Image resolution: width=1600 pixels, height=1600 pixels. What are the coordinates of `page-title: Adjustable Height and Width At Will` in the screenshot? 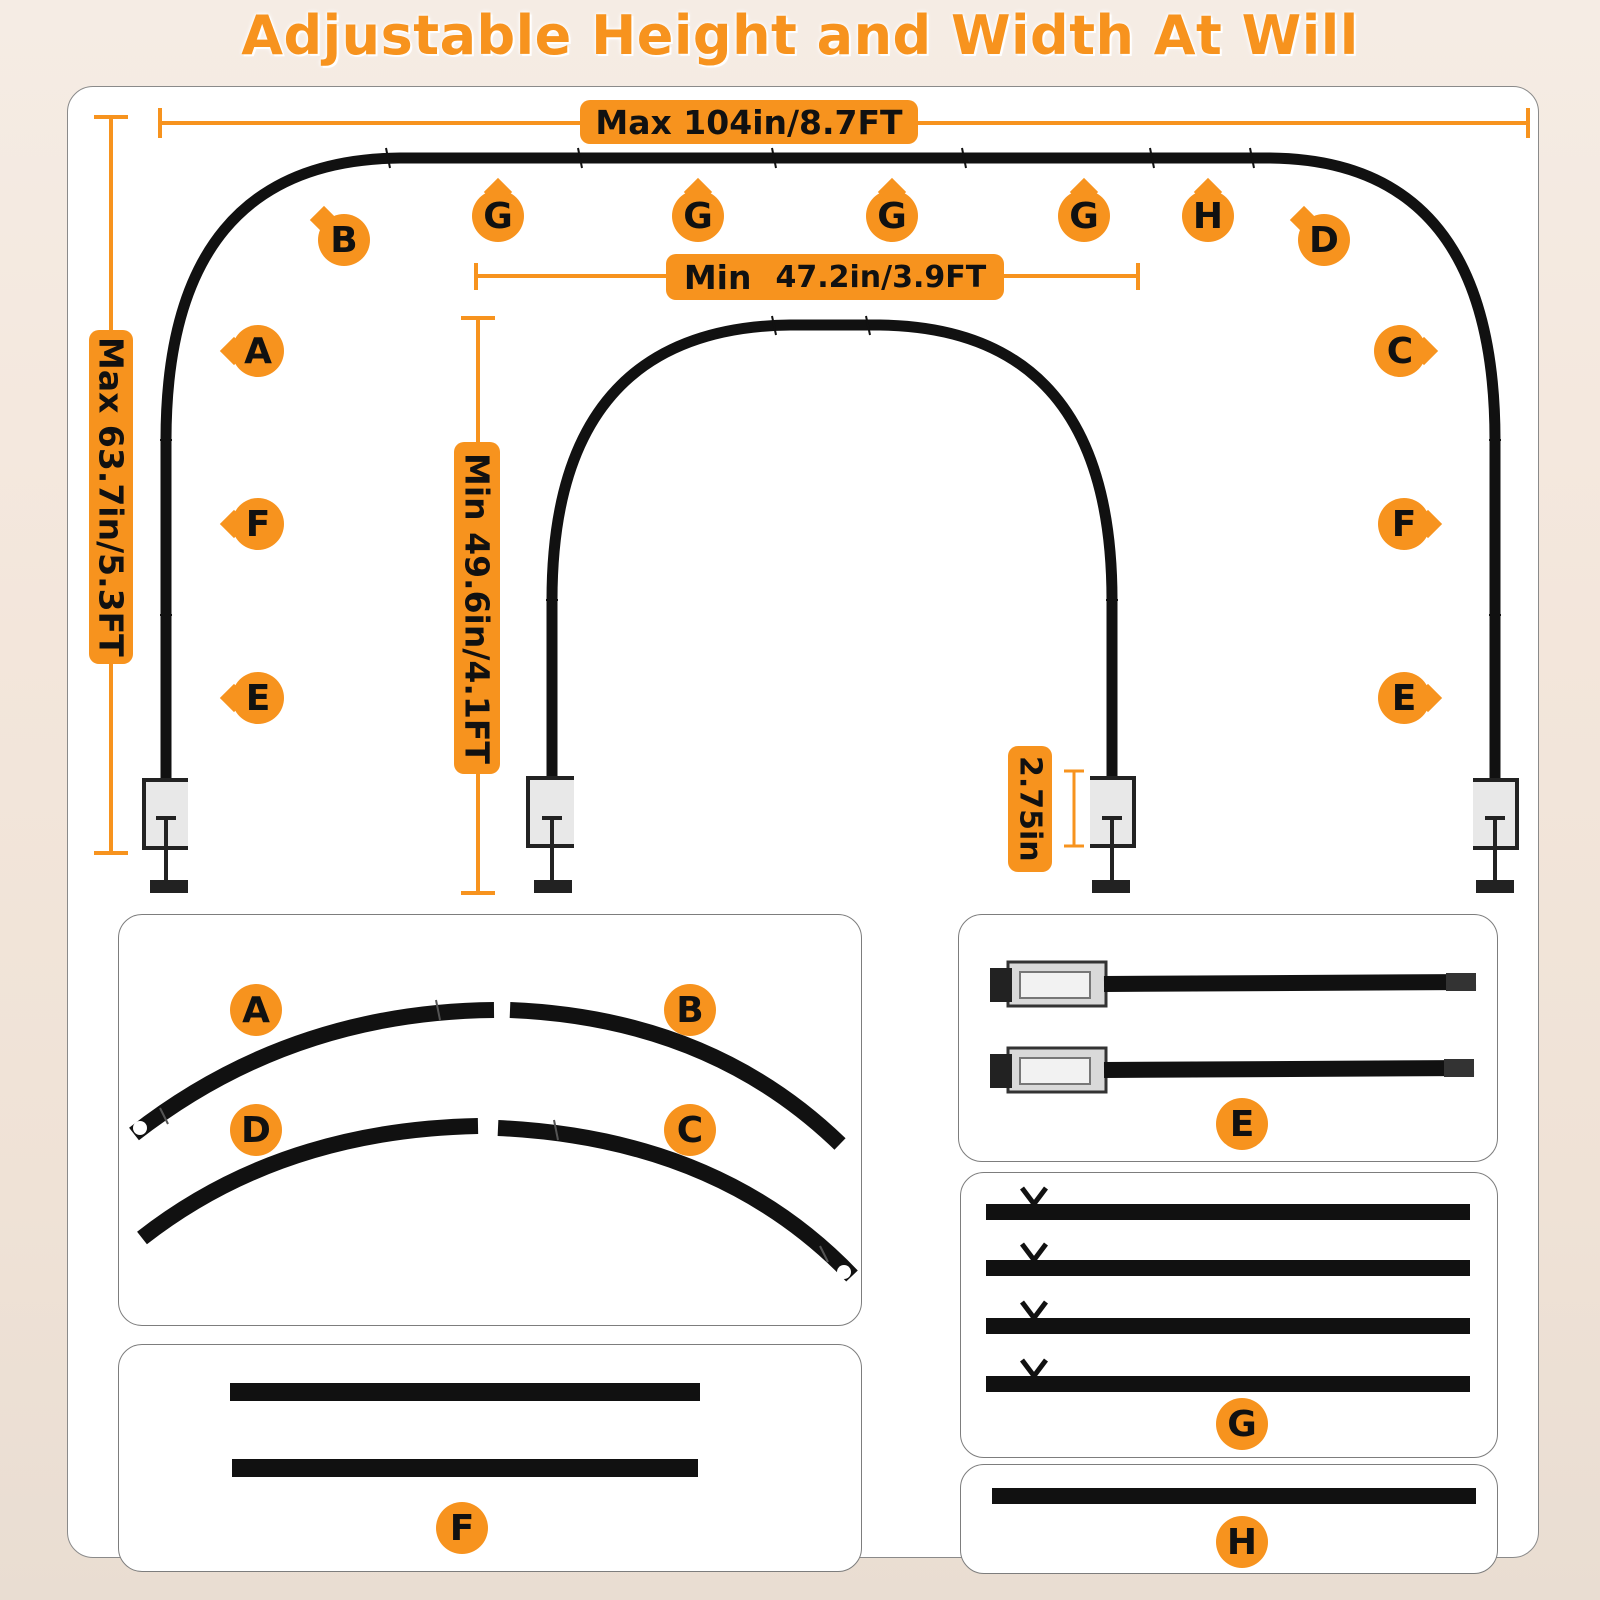 It's located at (800, 35).